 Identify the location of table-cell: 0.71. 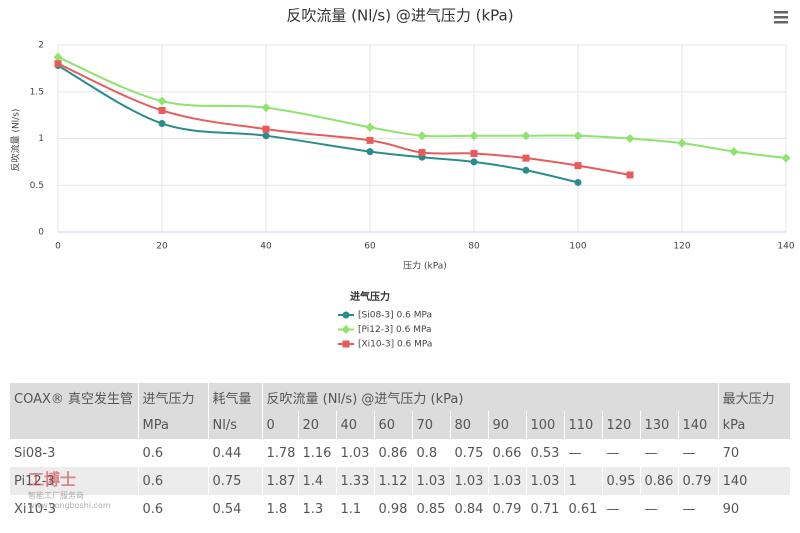
(545, 509).